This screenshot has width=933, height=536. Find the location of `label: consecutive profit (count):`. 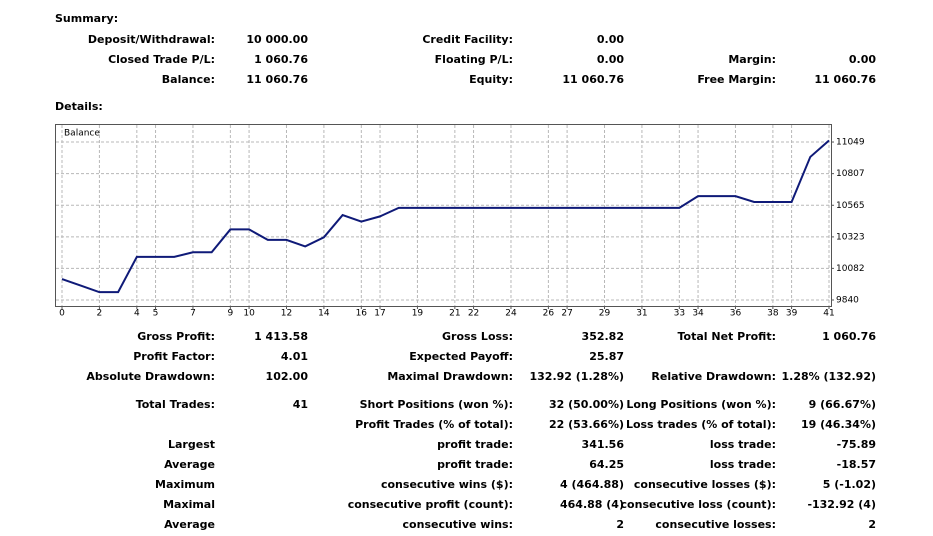

label: consecutive profit (count): is located at coordinates (430, 504).